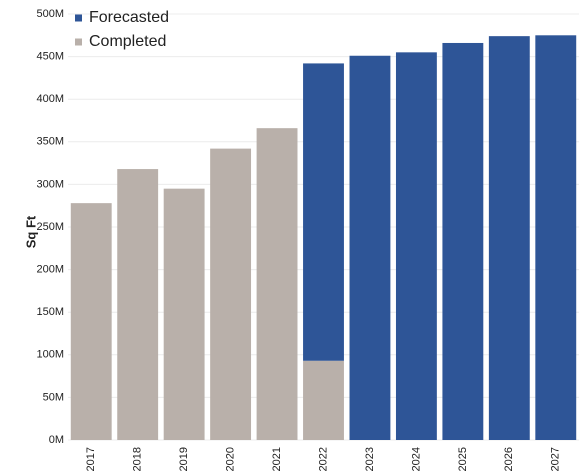 The height and width of the screenshot is (475, 579). I want to click on y-tick-label: 200M, so click(50, 270).